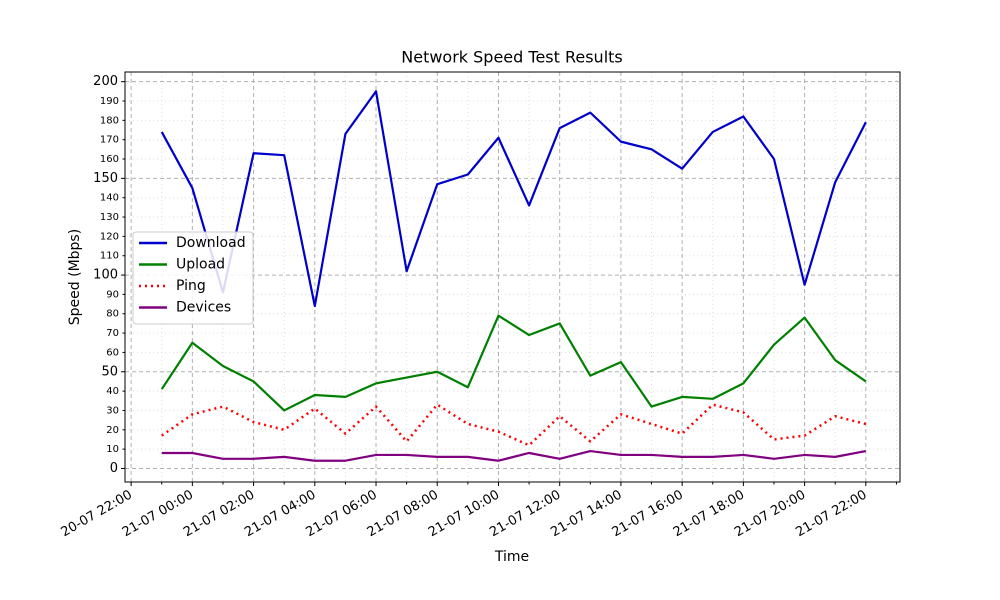  Describe the element at coordinates (109, 159) in the screenshot. I see `y-minor-tick-label: 160` at that location.